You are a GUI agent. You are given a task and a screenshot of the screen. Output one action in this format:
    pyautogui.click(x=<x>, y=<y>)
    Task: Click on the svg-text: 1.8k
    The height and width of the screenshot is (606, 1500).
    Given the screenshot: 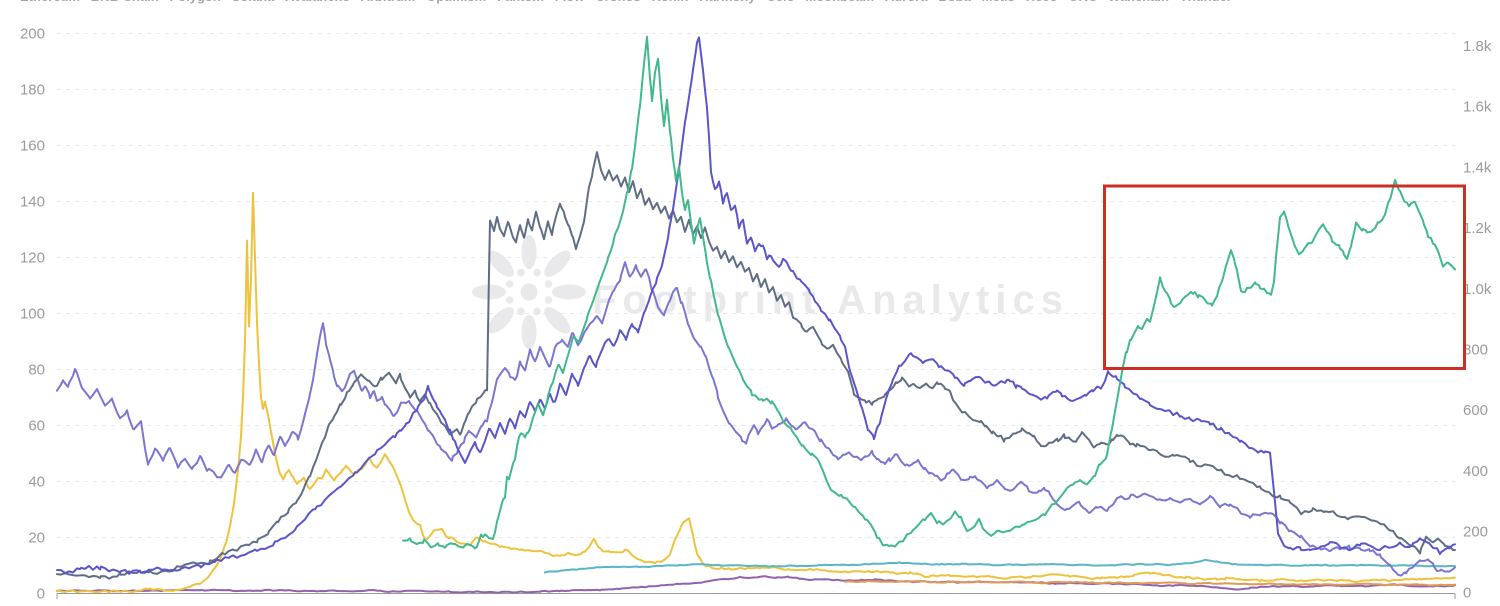 What is the action you would take?
    pyautogui.click(x=1477, y=46)
    